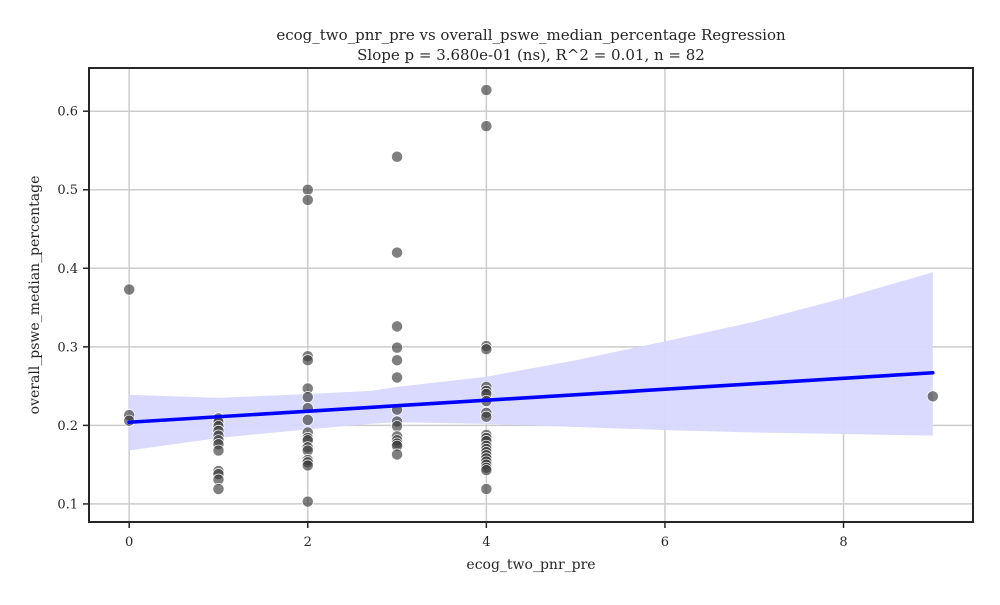 The width and height of the screenshot is (1000, 605). What do you see at coordinates (530, 565) in the screenshot?
I see `x-axis-label: ecog_two_pnr_pre` at bounding box center [530, 565].